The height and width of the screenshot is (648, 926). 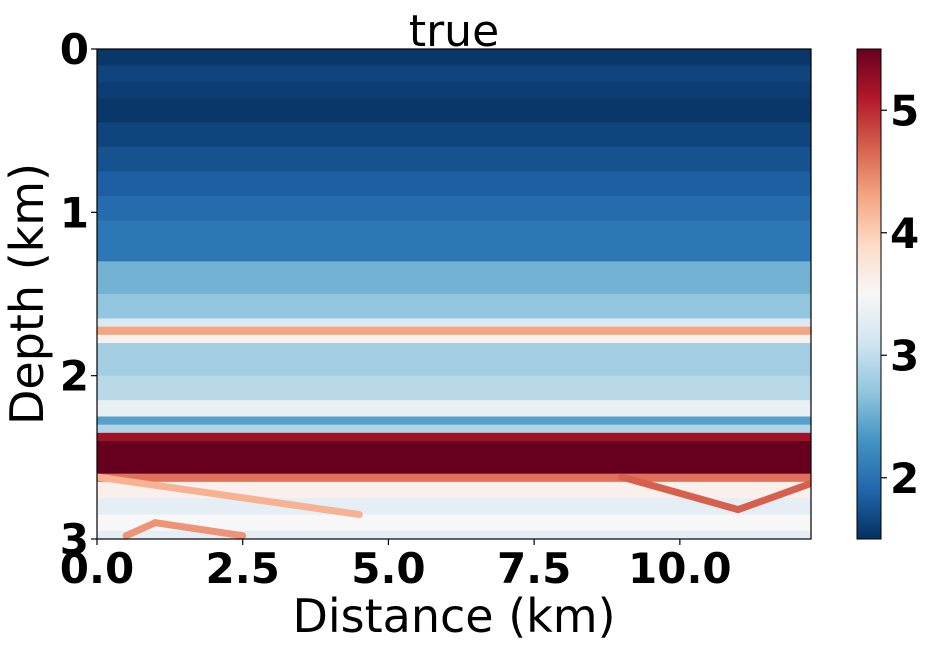 I want to click on x-tick-label: 5.0, so click(x=388, y=568).